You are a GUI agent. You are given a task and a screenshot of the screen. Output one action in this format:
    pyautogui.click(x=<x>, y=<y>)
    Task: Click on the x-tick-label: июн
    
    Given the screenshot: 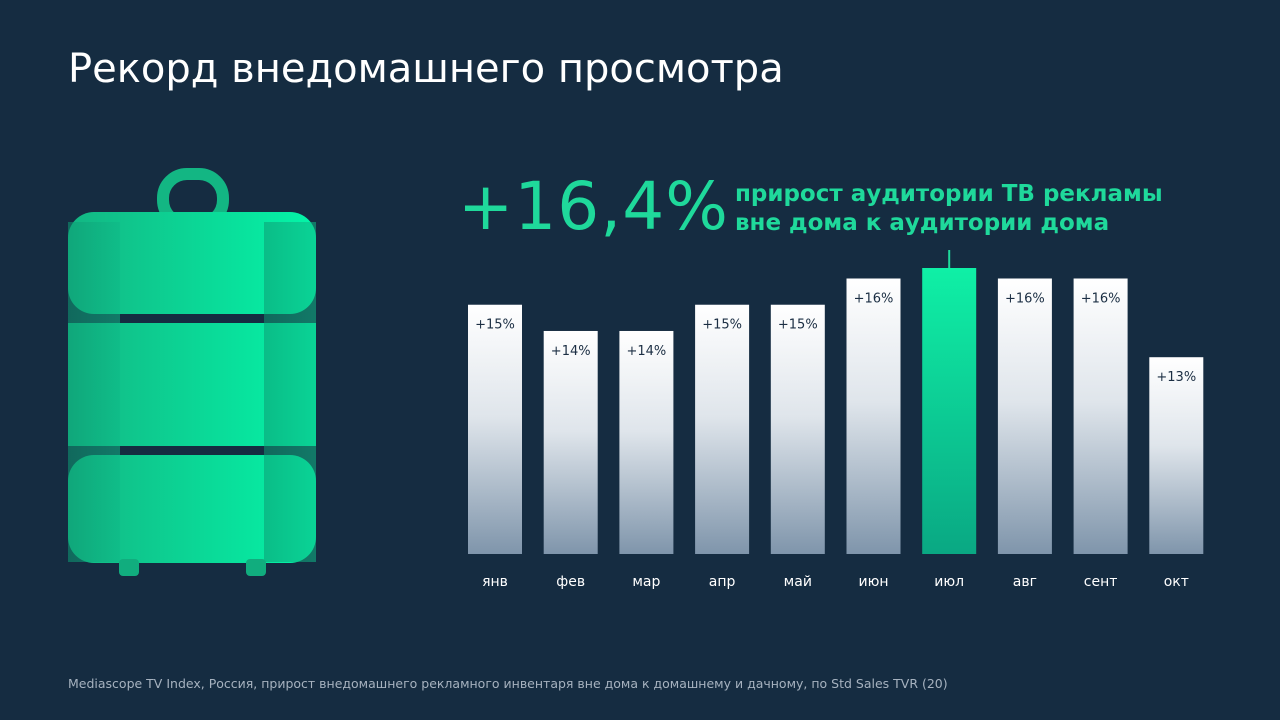 What is the action you would take?
    pyautogui.click(x=873, y=582)
    